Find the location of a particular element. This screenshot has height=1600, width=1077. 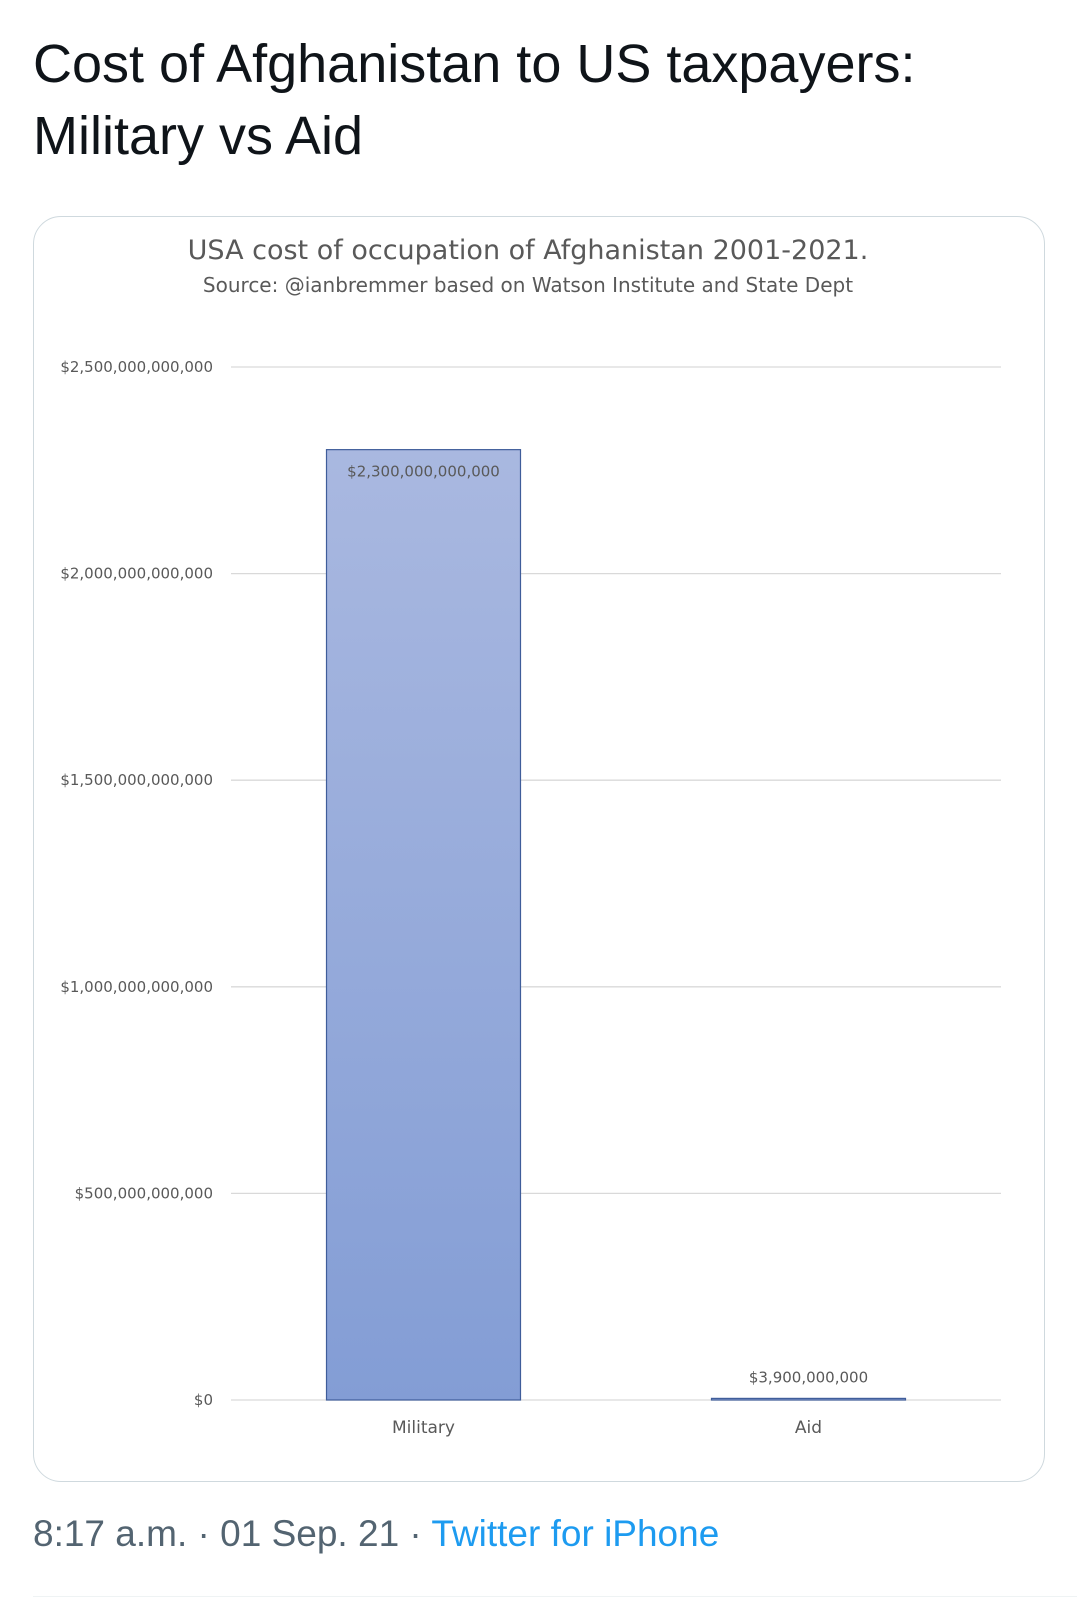

divider is located at coordinates (555, 1596).